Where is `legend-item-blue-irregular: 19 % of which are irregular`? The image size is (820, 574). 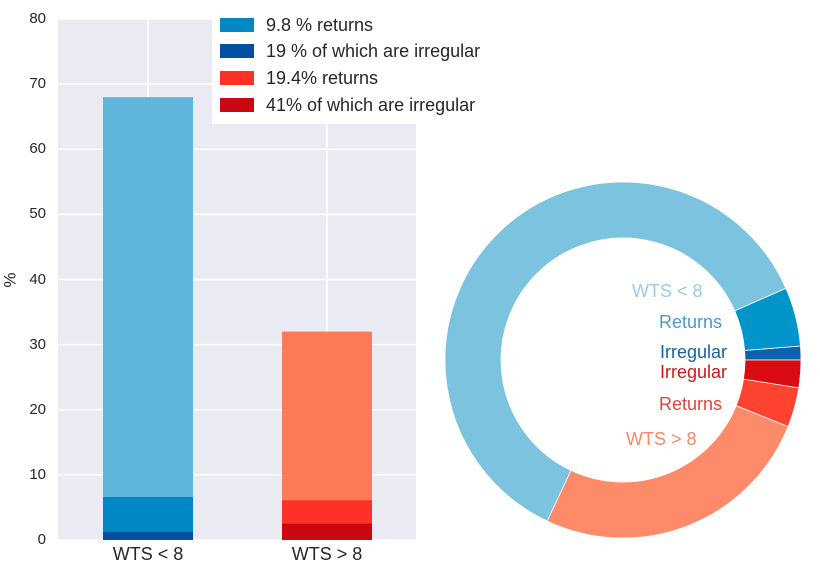 legend-item-blue-irregular: 19 % of which are irregular is located at coordinates (350, 51).